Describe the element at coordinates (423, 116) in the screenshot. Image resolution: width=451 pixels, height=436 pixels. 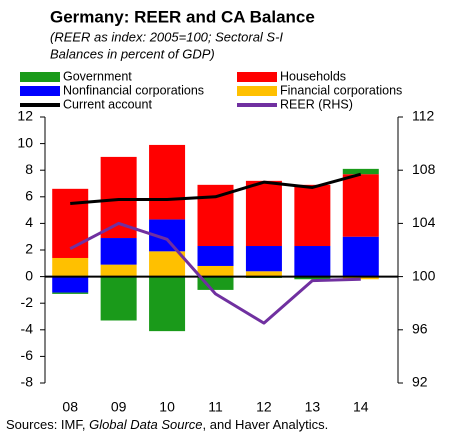
I see `y2-tick-label: 112` at that location.